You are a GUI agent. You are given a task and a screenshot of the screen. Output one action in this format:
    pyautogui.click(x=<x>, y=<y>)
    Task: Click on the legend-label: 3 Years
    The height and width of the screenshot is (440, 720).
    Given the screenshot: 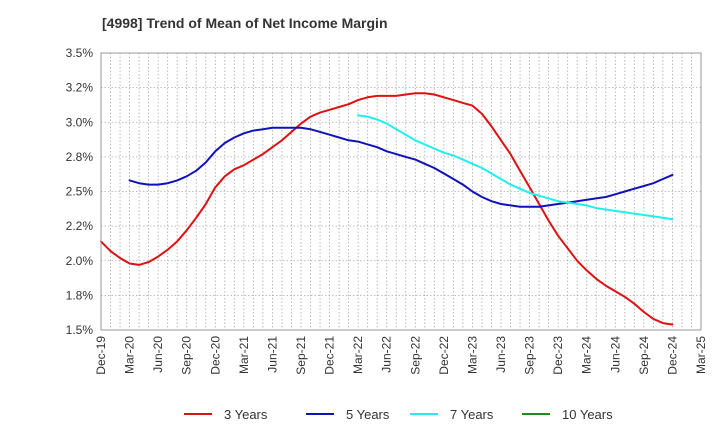 What is the action you would take?
    pyautogui.click(x=246, y=414)
    